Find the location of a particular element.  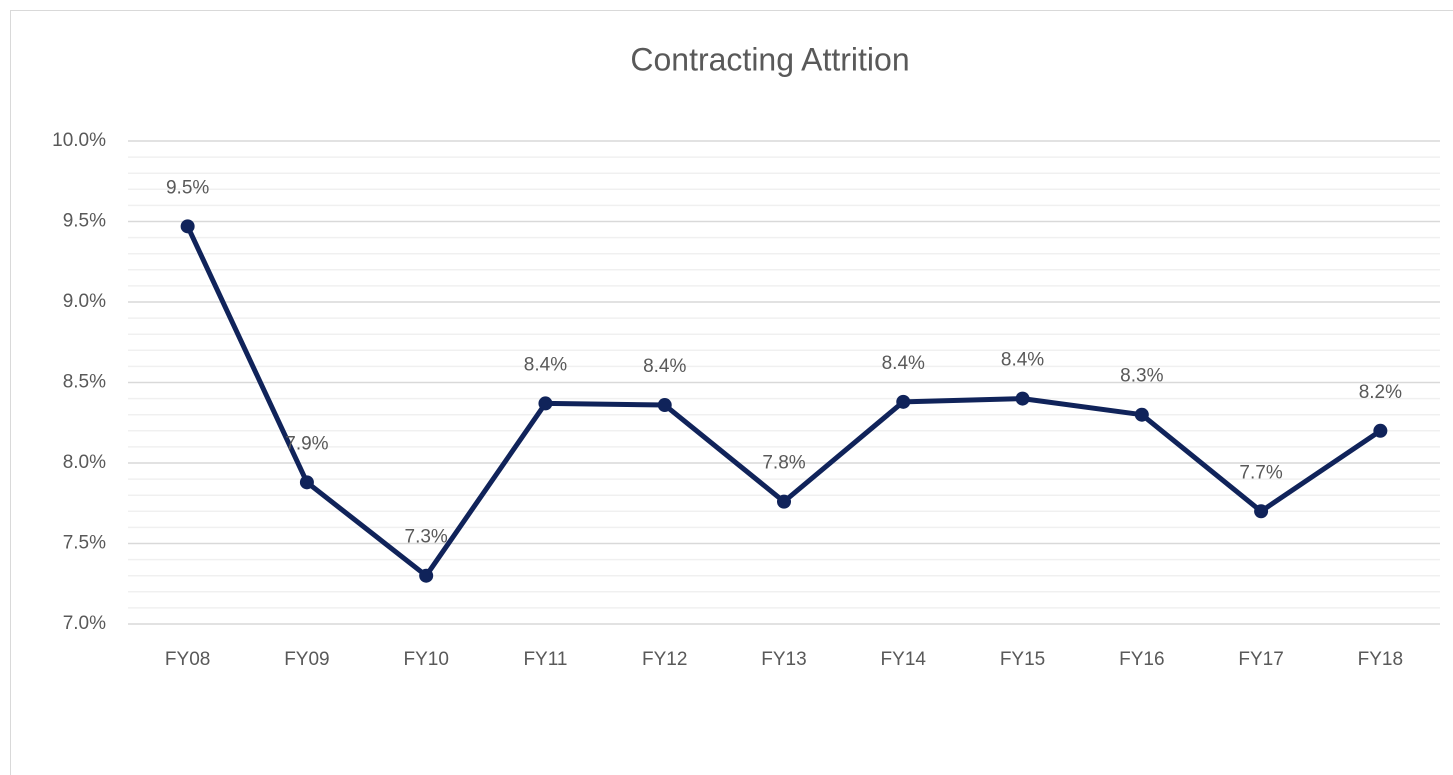

y-tick-label: 10.0% is located at coordinates (79, 140).